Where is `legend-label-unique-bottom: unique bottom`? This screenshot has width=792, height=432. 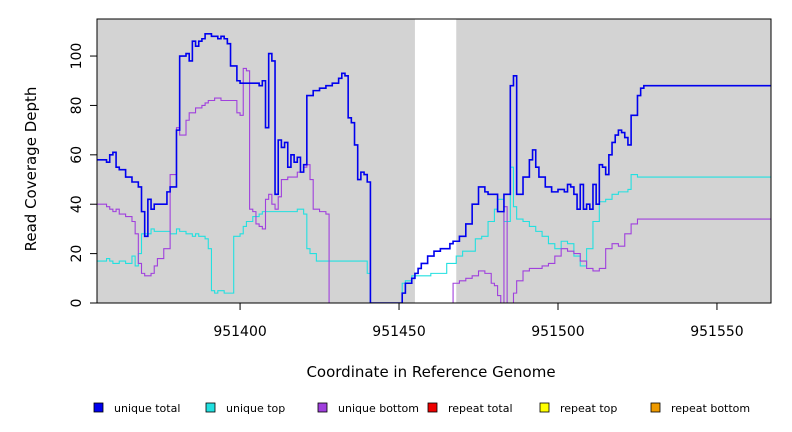 legend-label-unique-bottom: unique bottom is located at coordinates (378, 408).